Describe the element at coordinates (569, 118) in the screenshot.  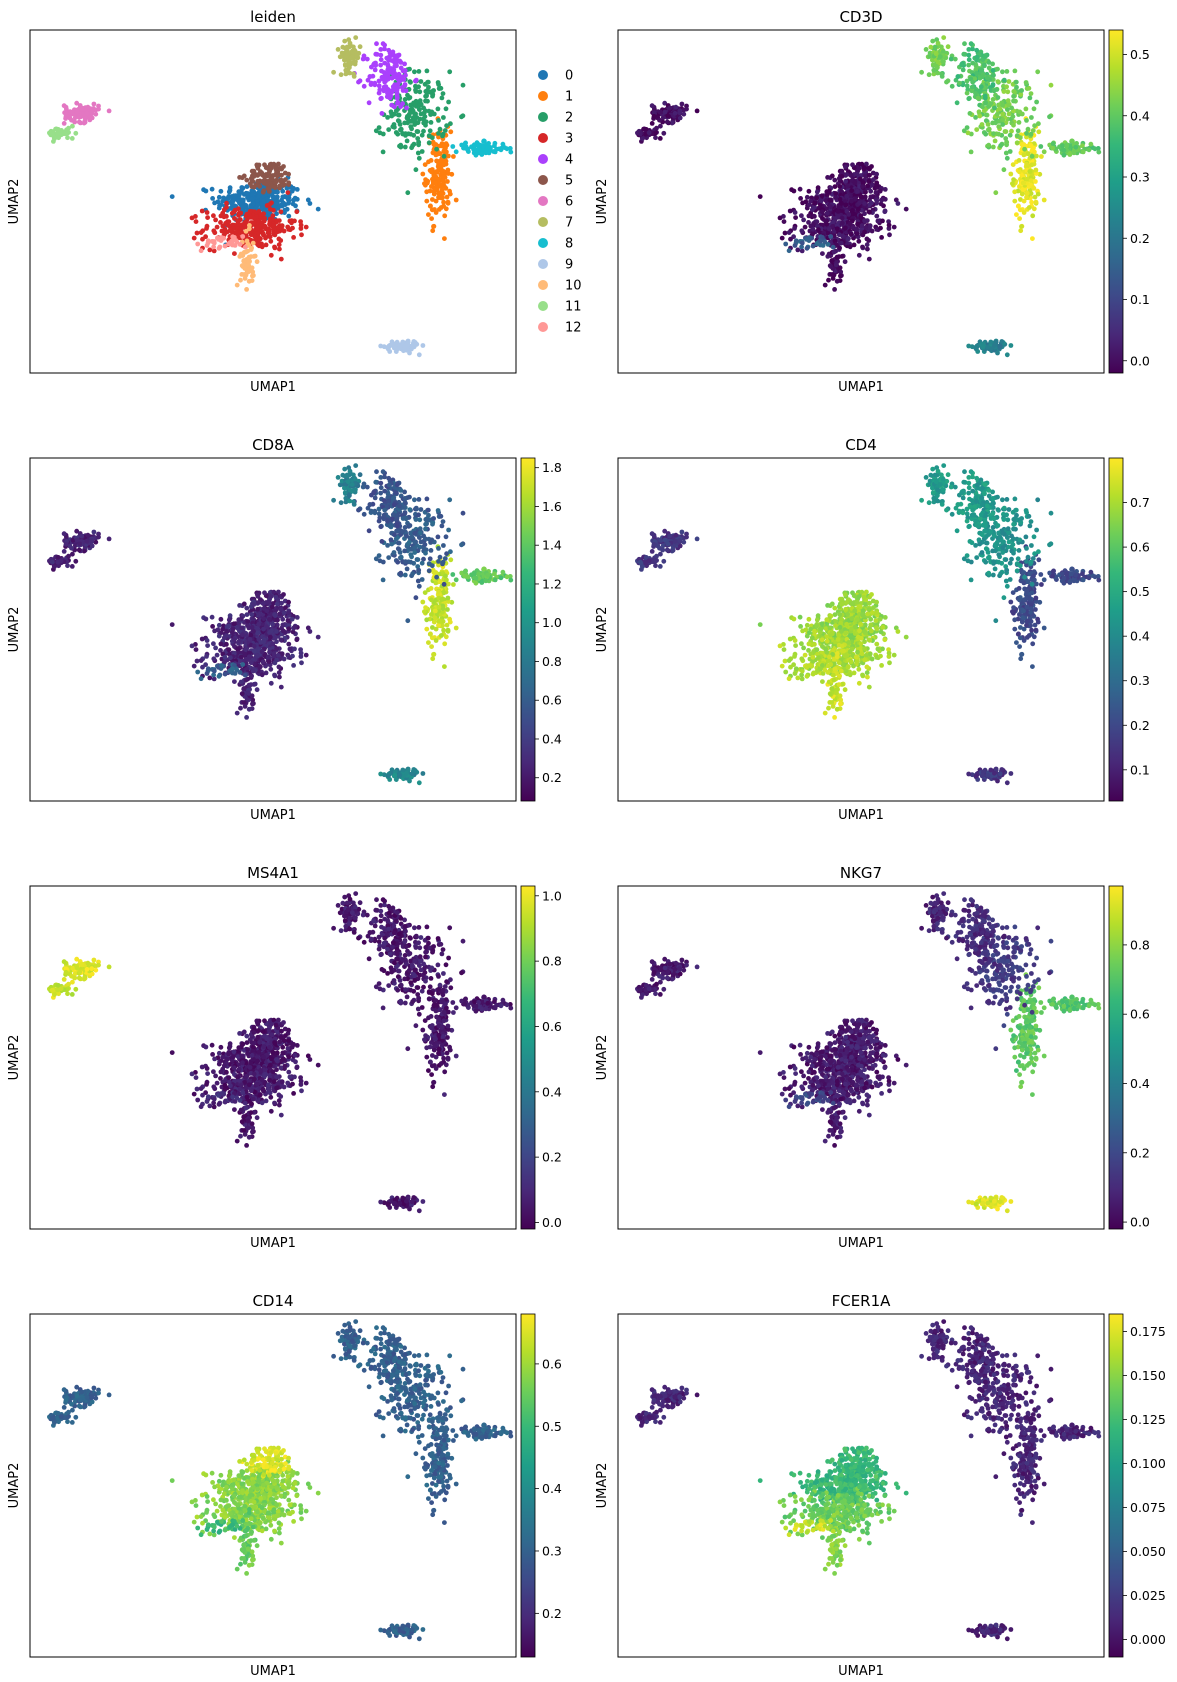
I see `legend-label: 2` at that location.